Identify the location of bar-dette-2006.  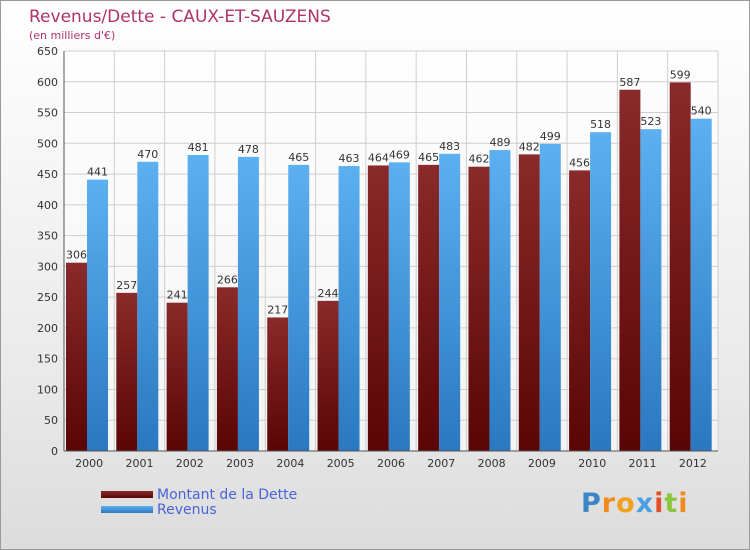
(378, 308).